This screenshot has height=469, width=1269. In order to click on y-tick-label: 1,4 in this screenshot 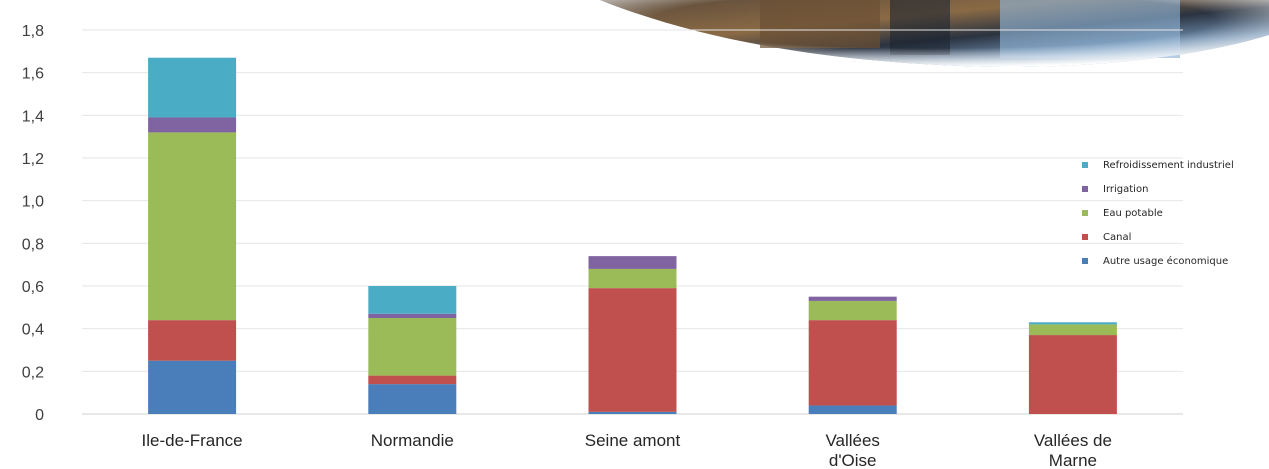, I will do `click(33, 116)`.